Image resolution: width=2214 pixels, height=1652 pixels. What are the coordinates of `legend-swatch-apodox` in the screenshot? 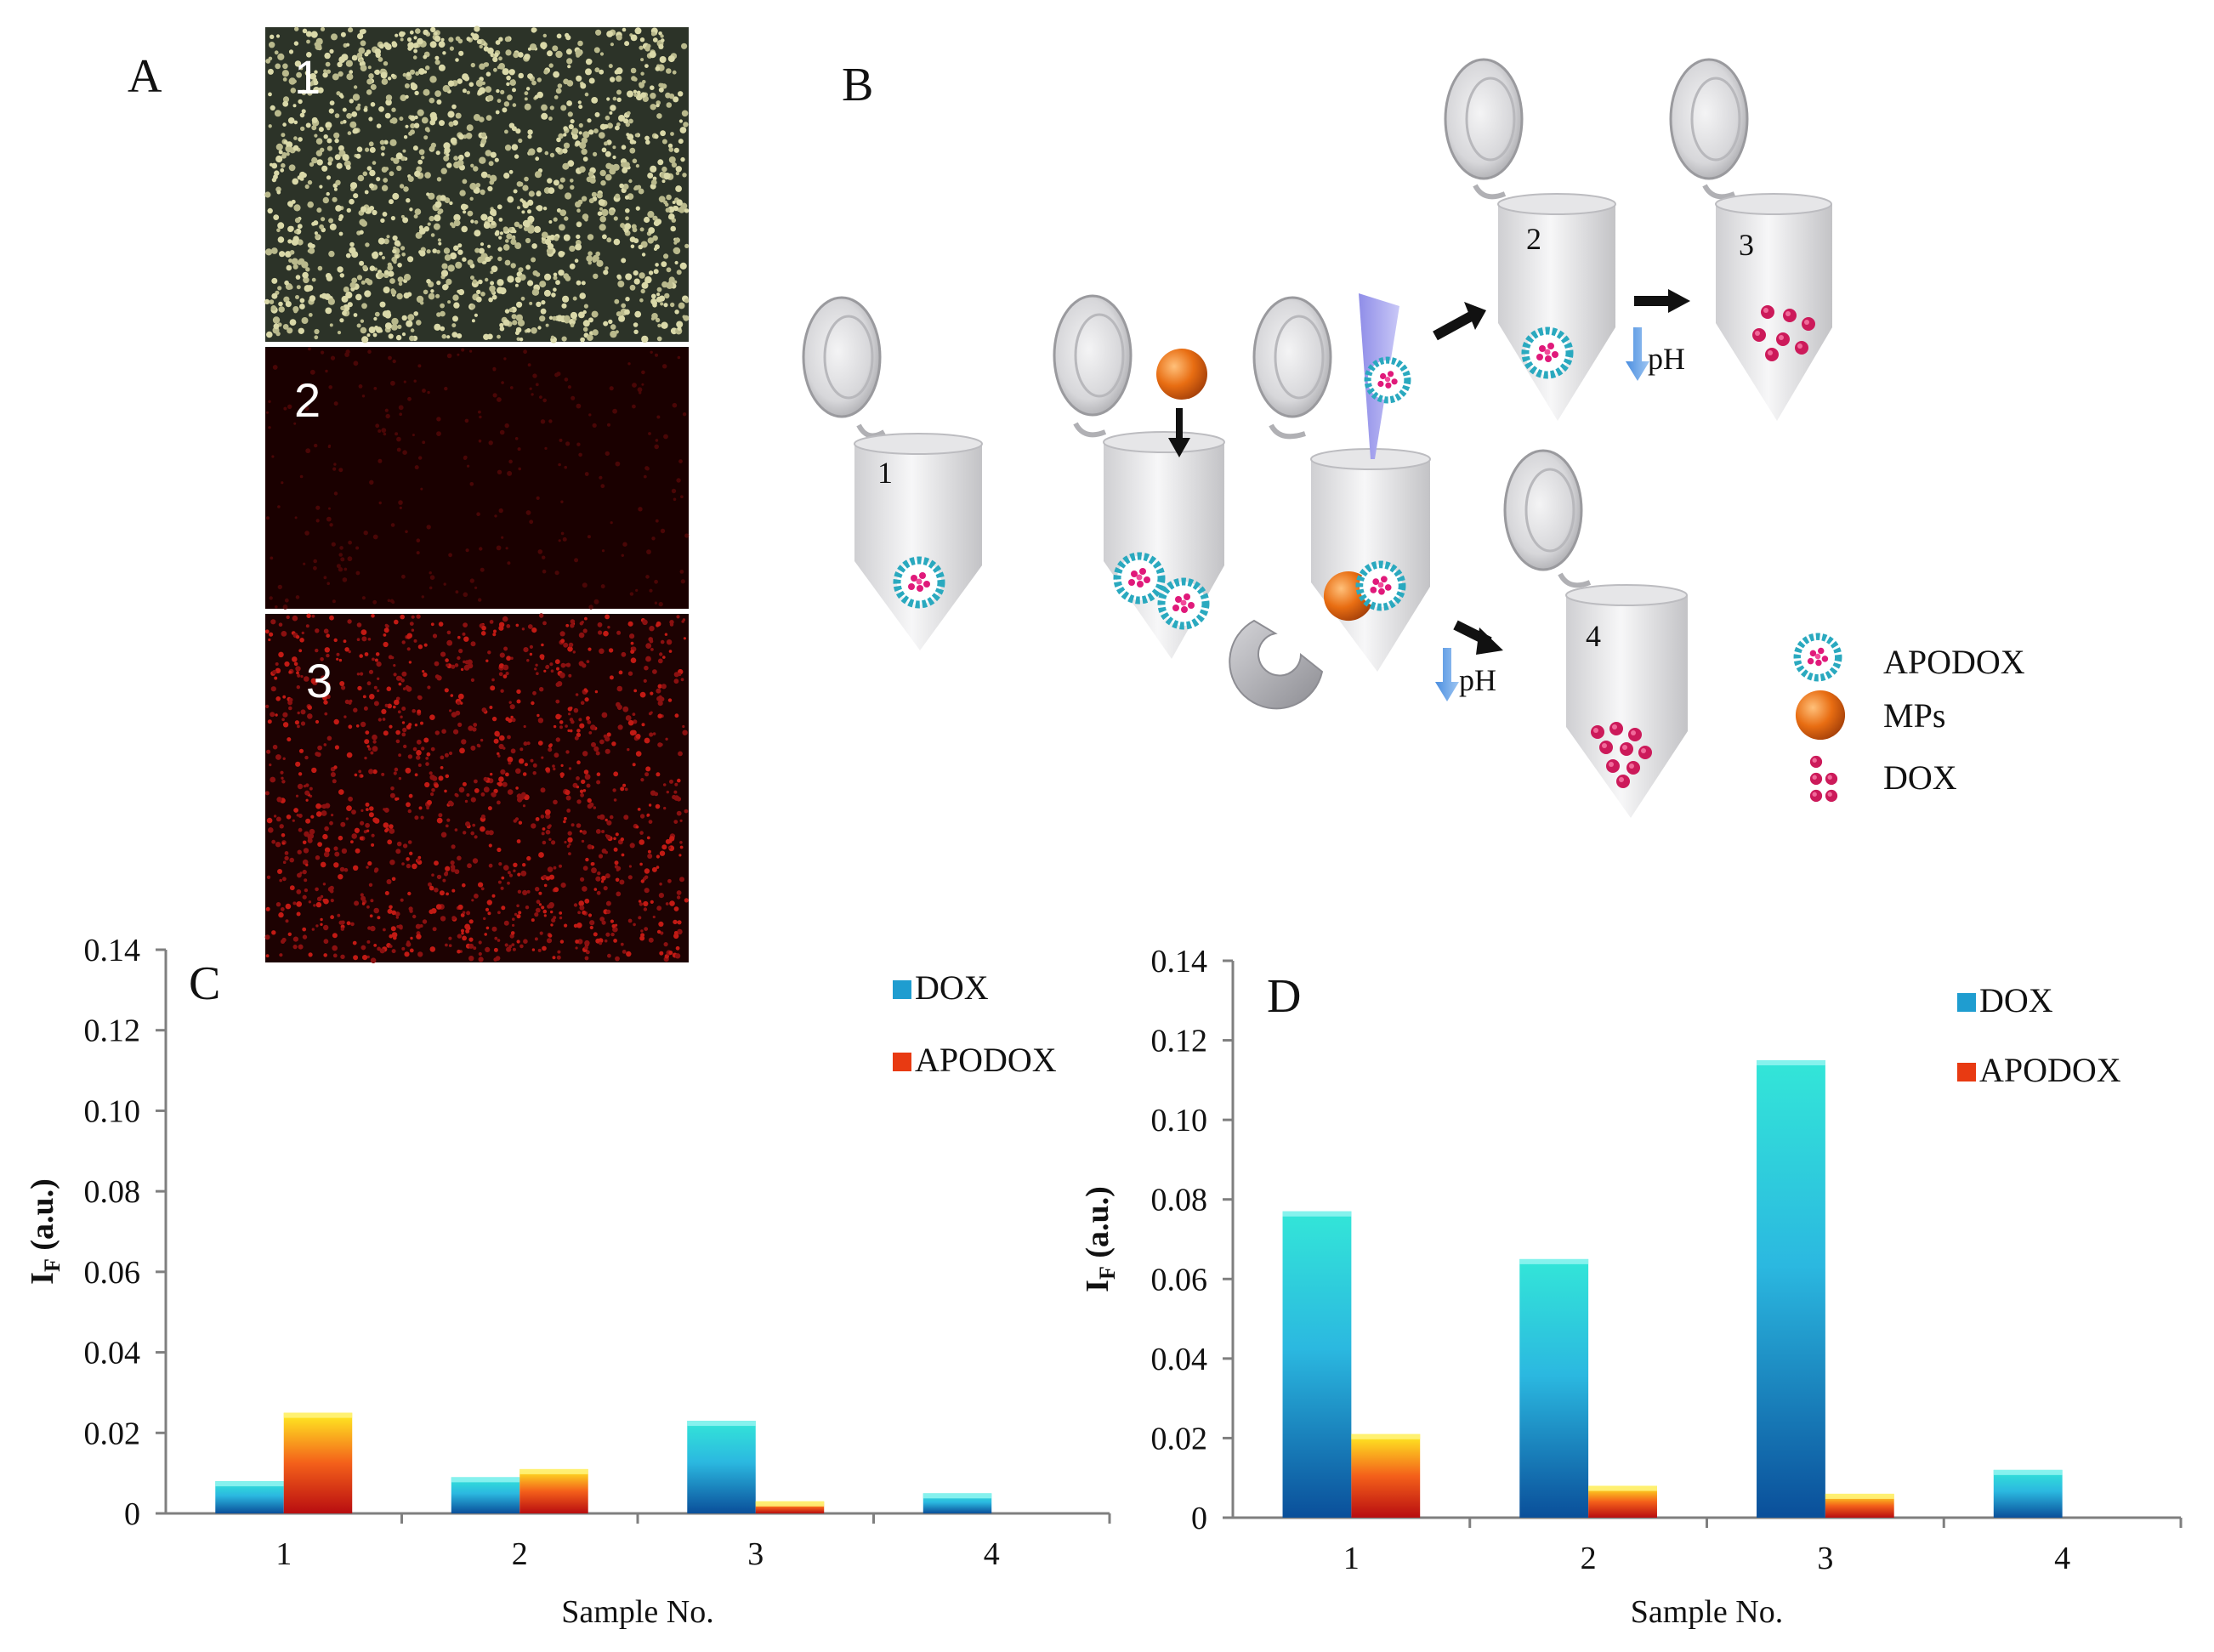 It's located at (902, 1062).